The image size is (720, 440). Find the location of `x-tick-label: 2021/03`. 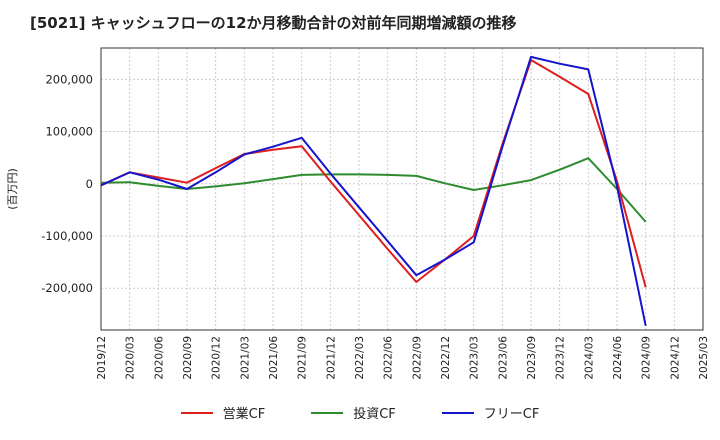

x-tick-label: 2021/03 is located at coordinates (245, 358).